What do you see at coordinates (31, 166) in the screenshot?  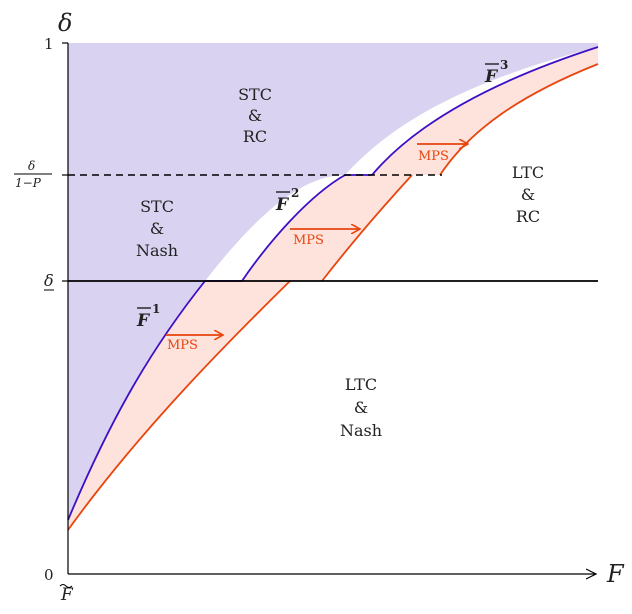 I see `y-ratio-numerator: δ` at bounding box center [31, 166].